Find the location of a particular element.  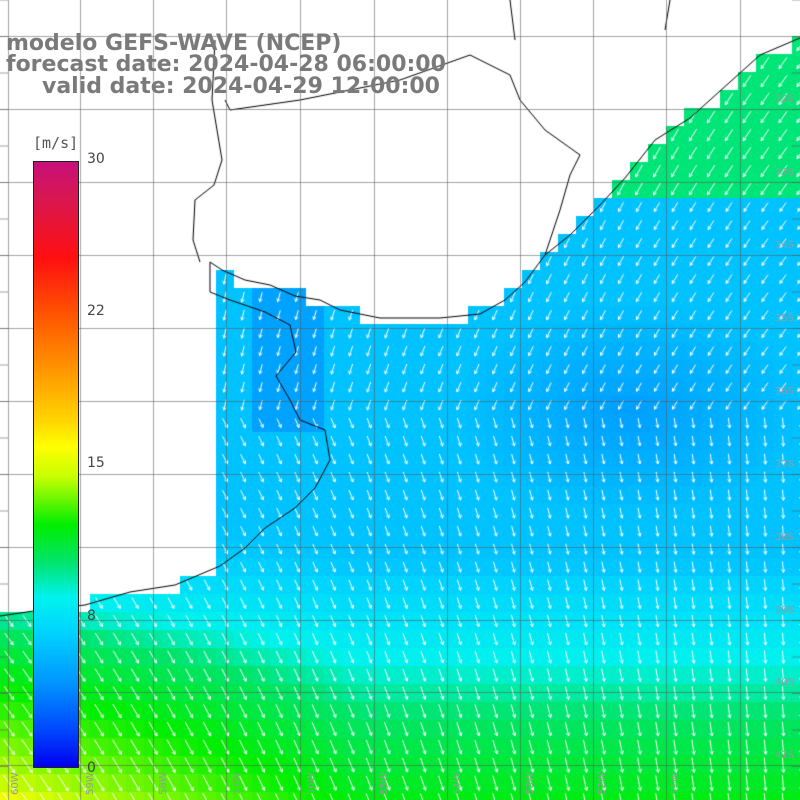

lat-label: 34S is located at coordinates (785, 245).